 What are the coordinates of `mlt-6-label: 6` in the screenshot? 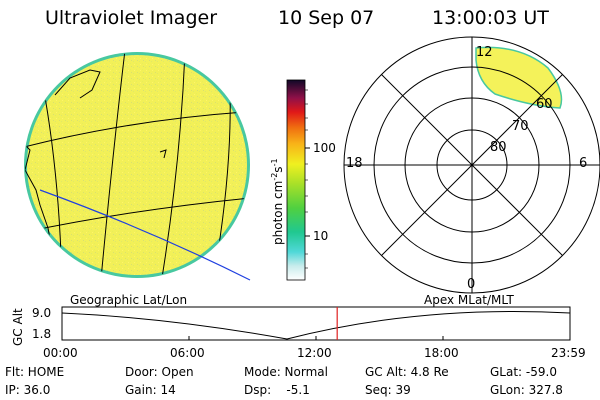 It's located at (583, 163).